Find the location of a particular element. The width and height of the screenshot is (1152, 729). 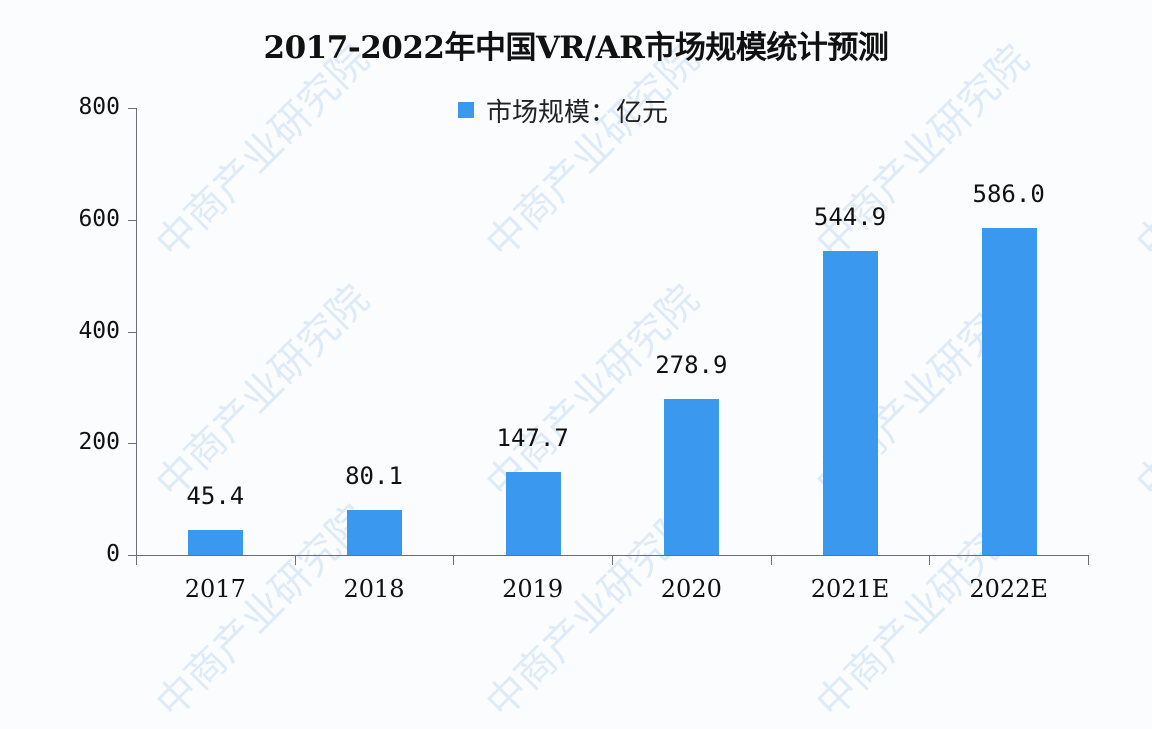

bar-2022E is located at coordinates (1009, 391).